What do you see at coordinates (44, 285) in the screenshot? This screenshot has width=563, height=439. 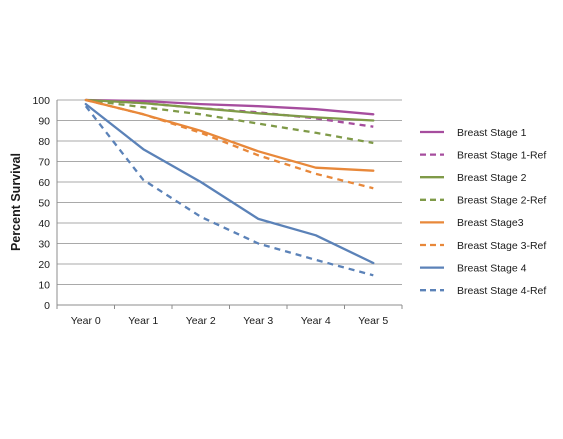 I see `y-tick-label: 10` at bounding box center [44, 285].